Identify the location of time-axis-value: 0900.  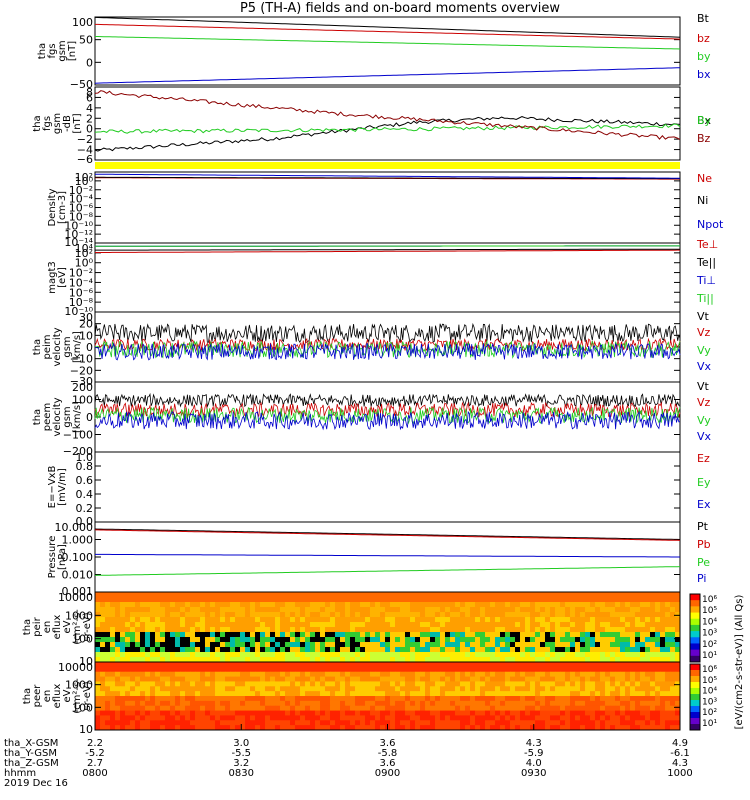
(387, 773).